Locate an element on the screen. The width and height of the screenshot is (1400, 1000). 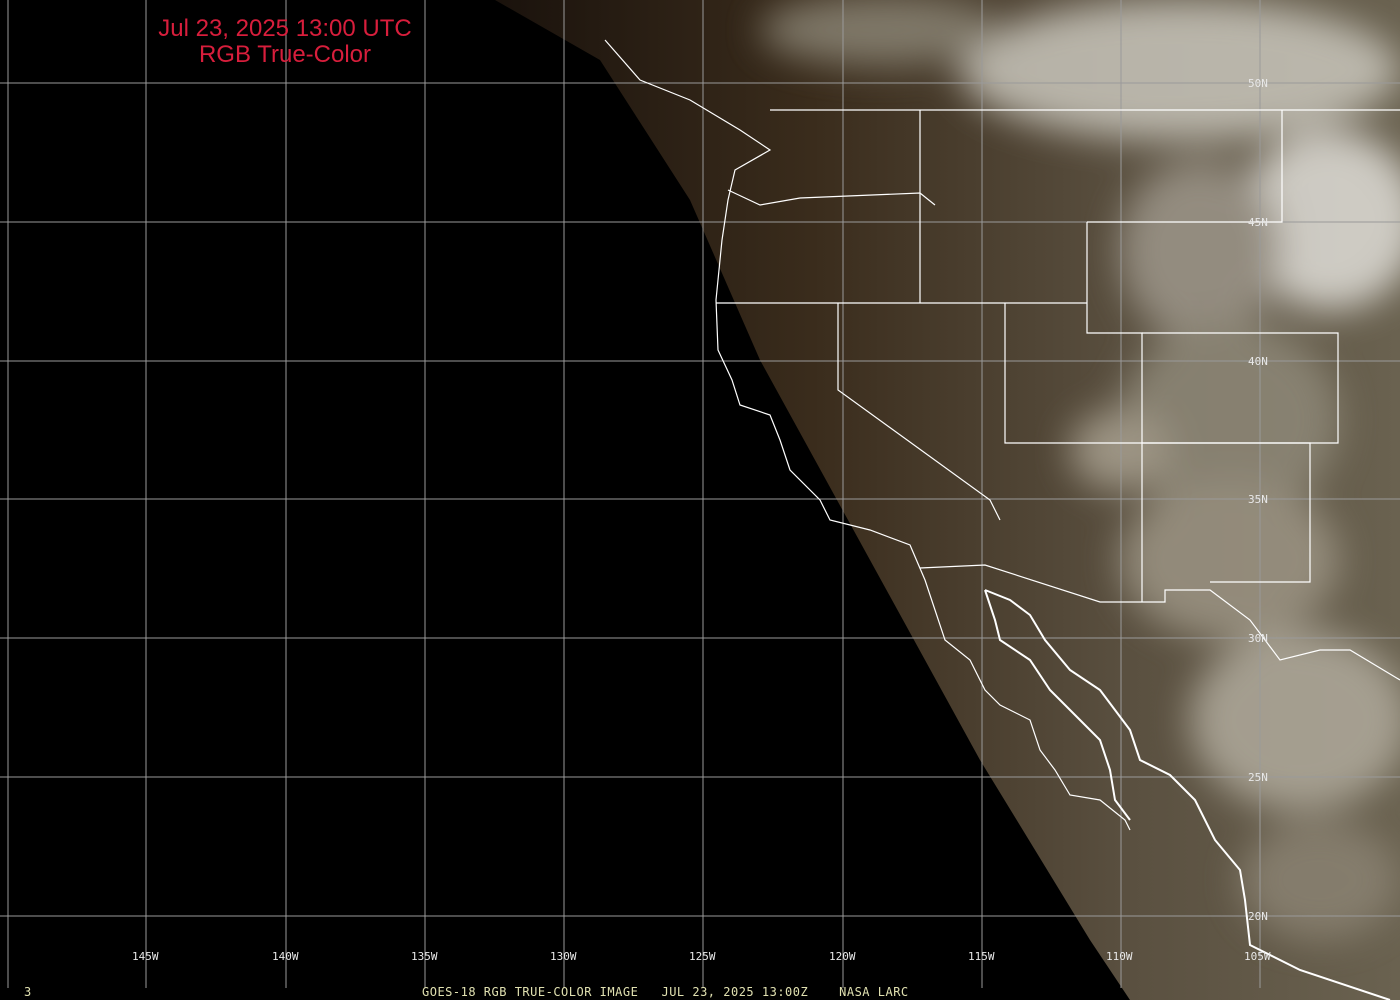
mexico-mainland-coast is located at coordinates (1187, 794).